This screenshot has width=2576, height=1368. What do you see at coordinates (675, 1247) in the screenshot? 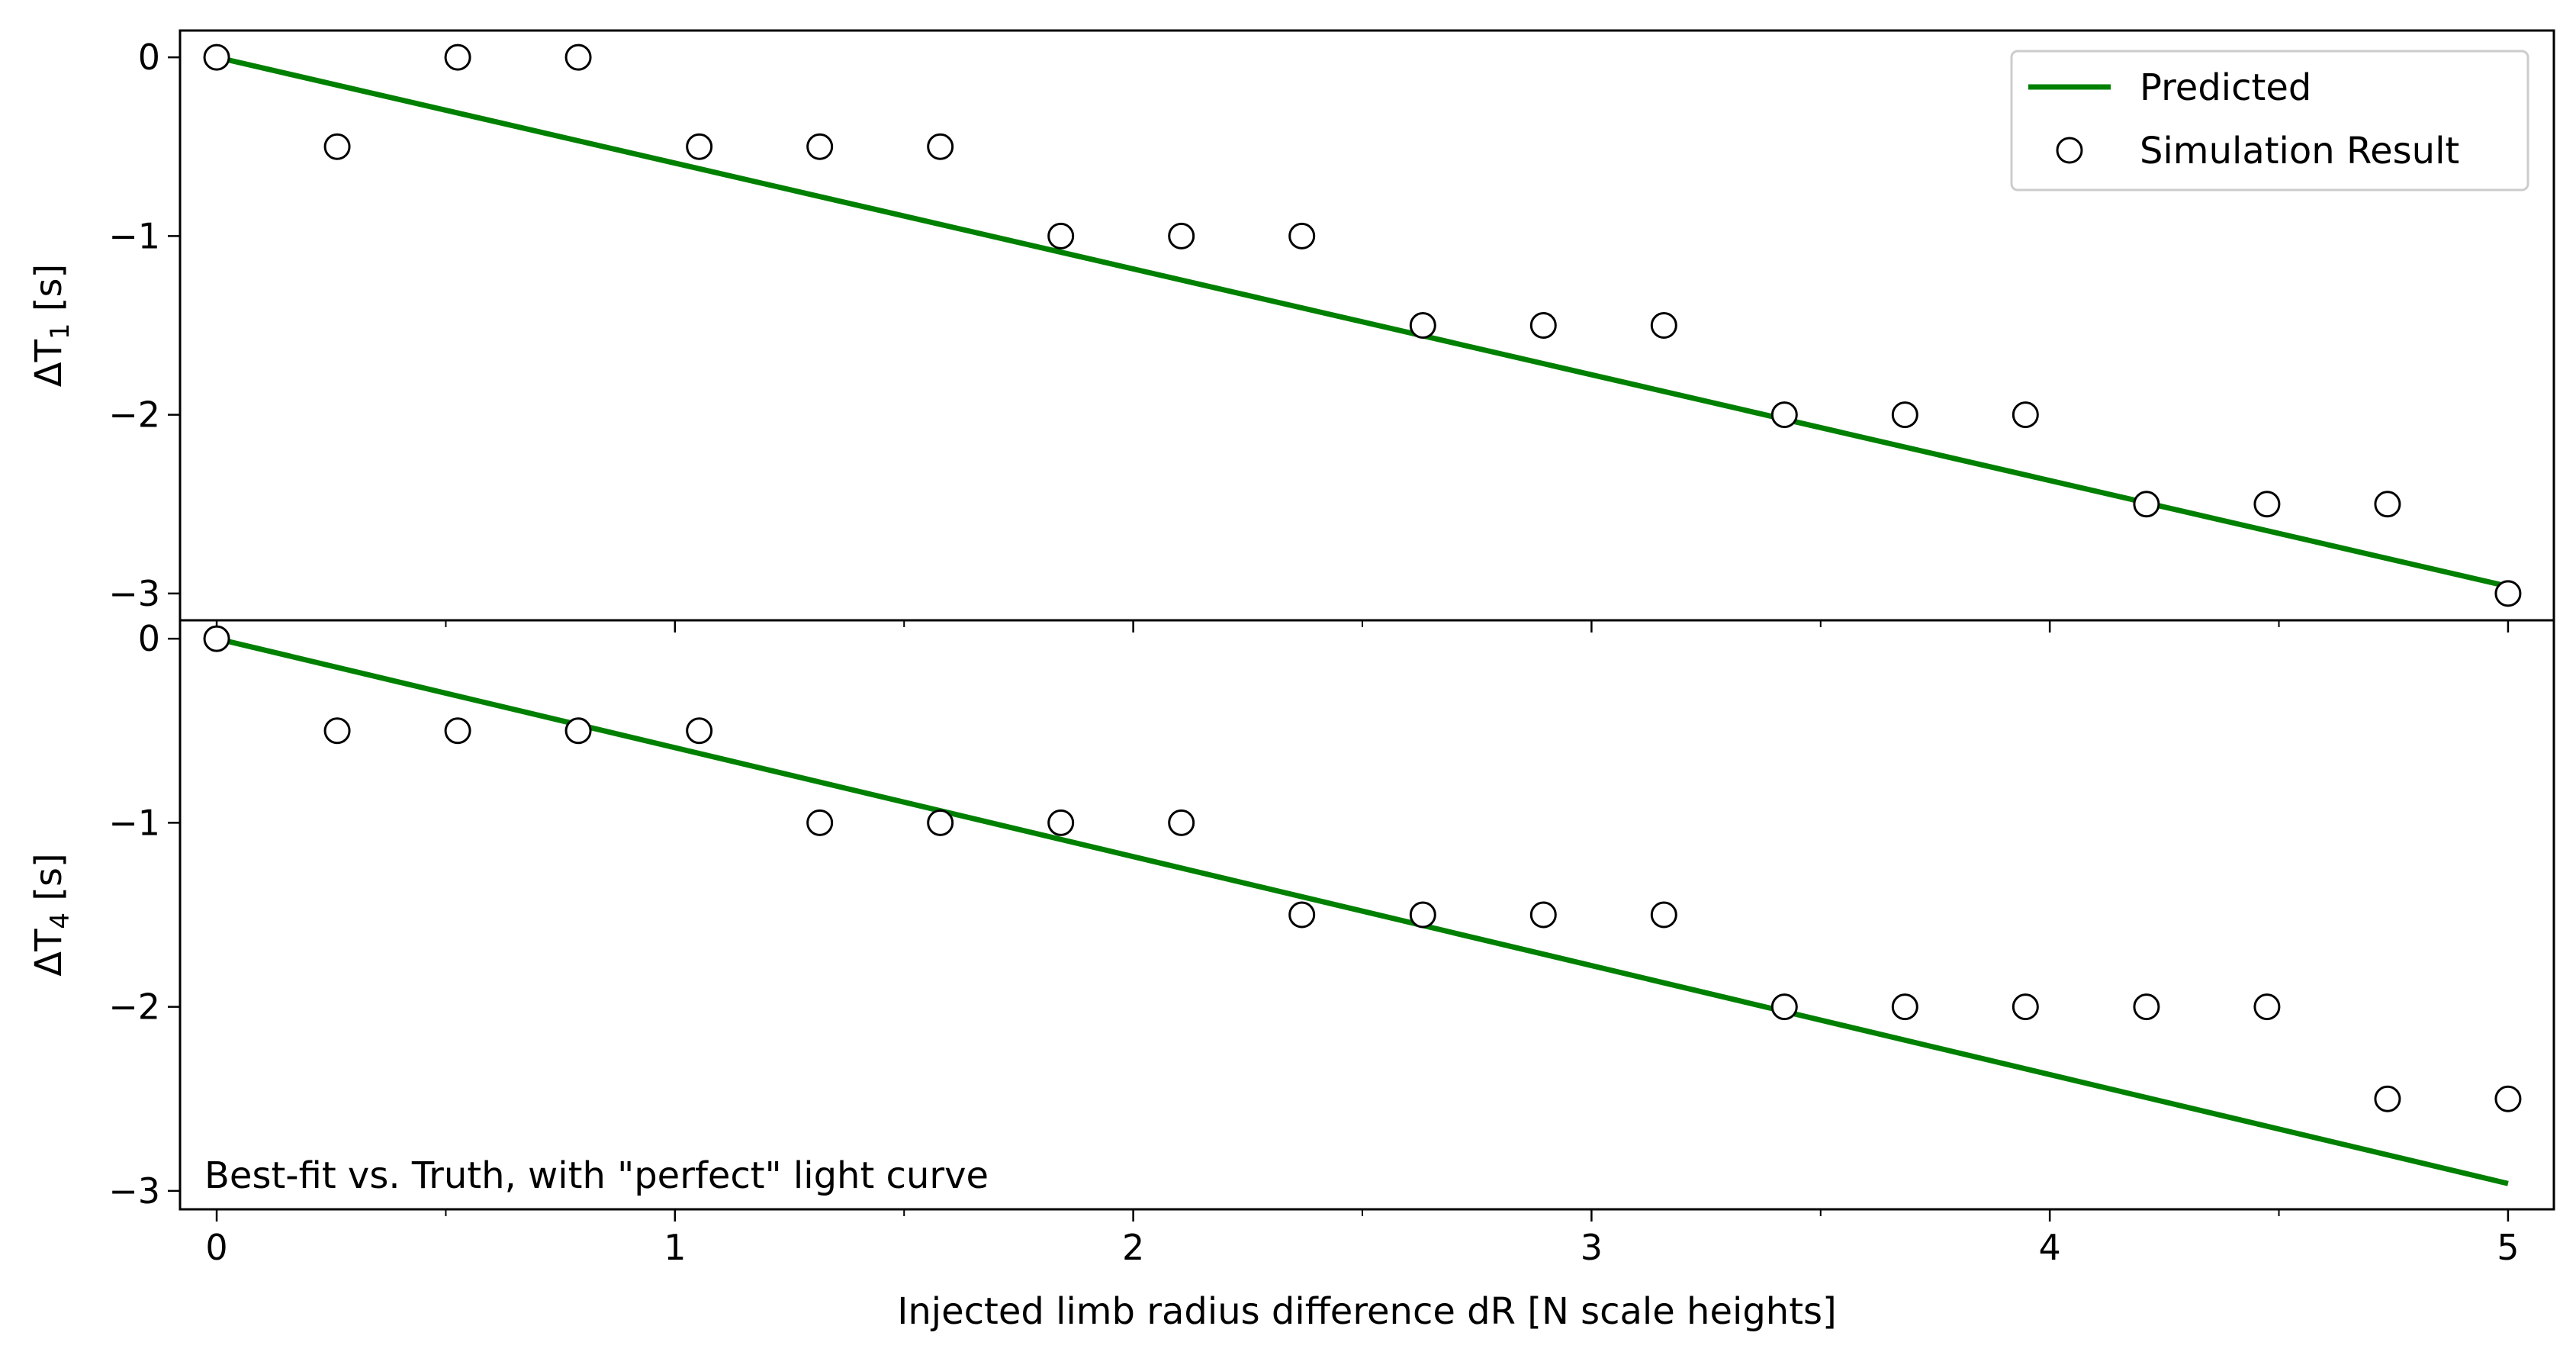
I see `x-tick-label: 1` at bounding box center [675, 1247].